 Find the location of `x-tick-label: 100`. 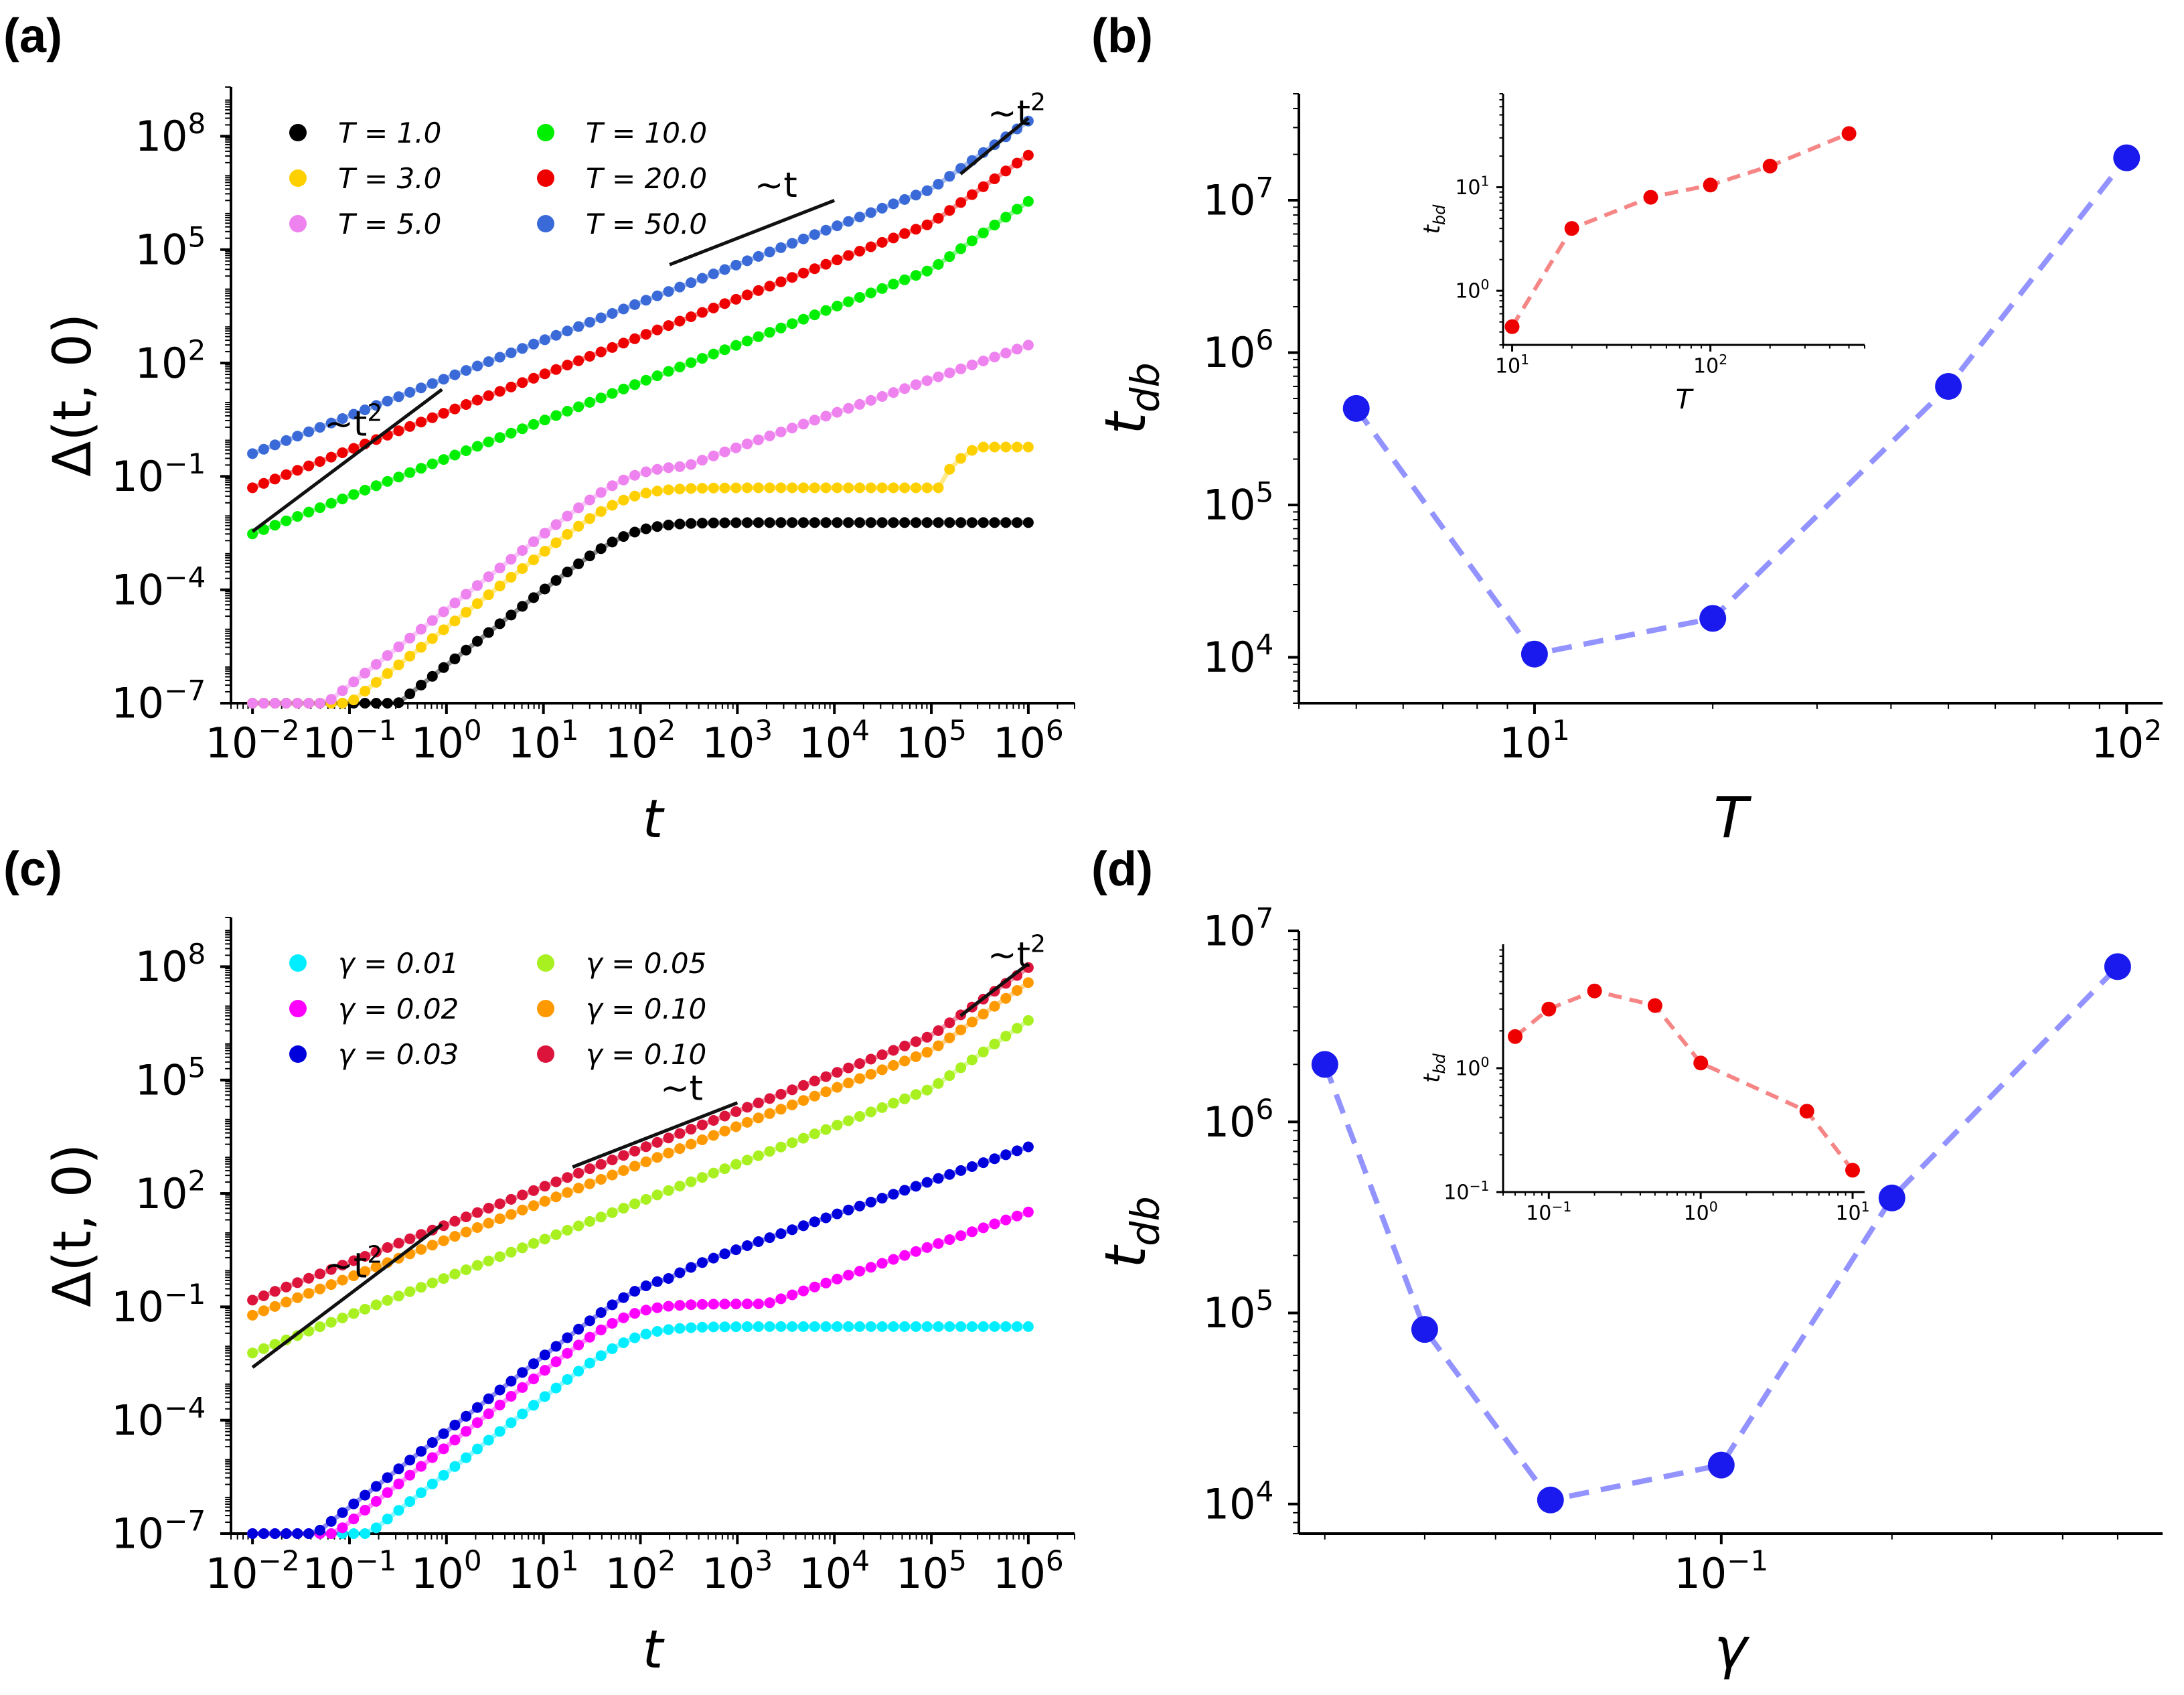

x-tick-label: 100 is located at coordinates (446, 1571).